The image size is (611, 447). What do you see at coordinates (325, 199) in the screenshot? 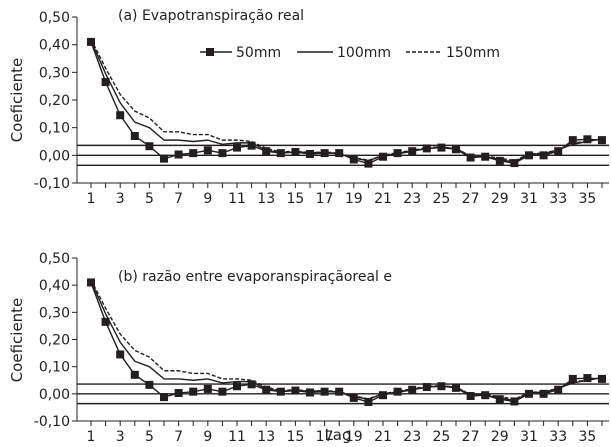
I see `x-tick-label: 17` at bounding box center [325, 199].